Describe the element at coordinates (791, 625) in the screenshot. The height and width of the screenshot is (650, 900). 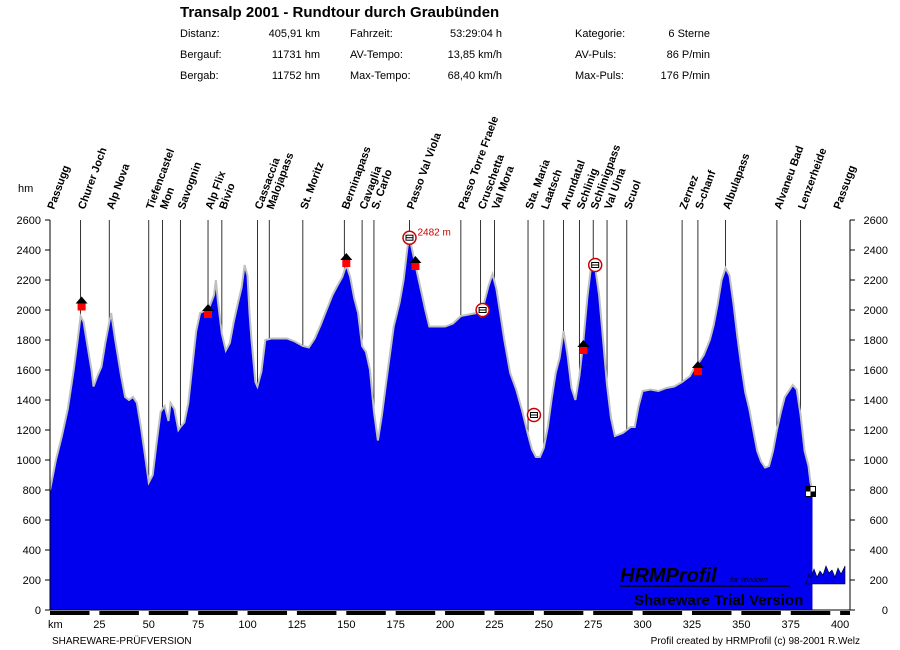
I see `x-tick-label: 375` at that location.